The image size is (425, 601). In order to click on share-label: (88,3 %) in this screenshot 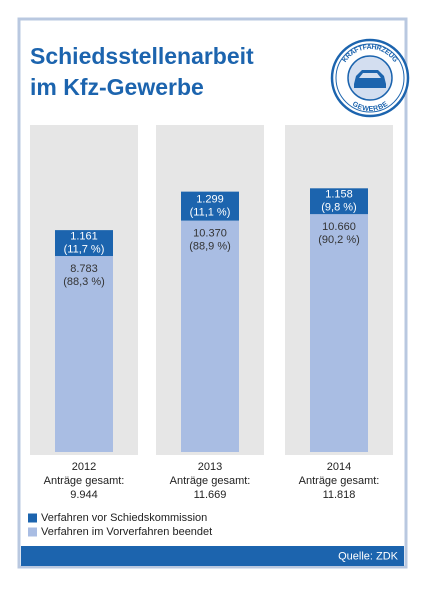, I will do `click(84, 282)`.